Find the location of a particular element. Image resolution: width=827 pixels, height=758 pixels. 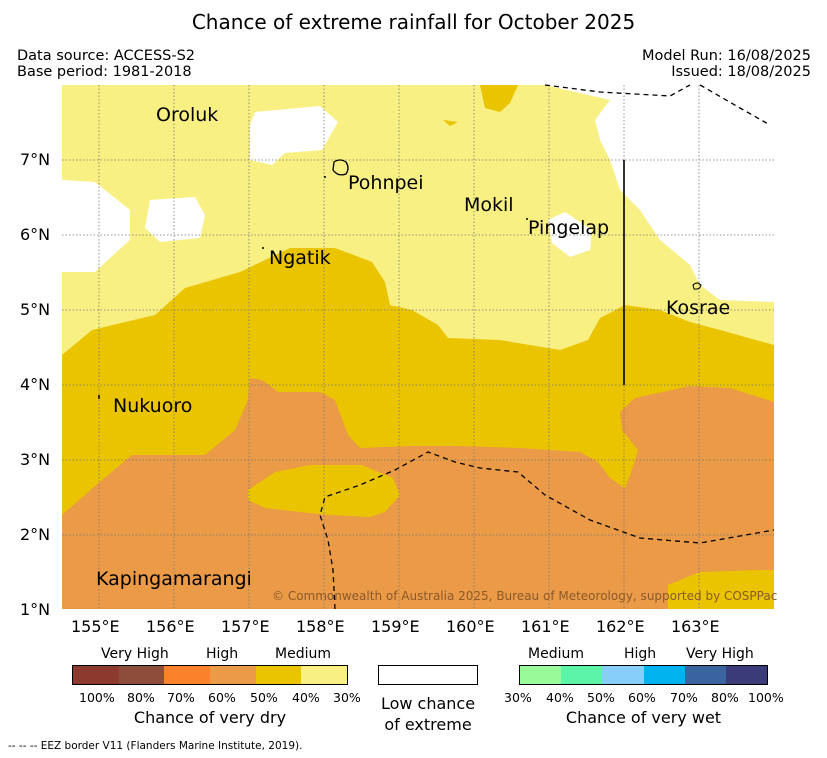

region-dry-40-50-north is located at coordinates (499, 98).